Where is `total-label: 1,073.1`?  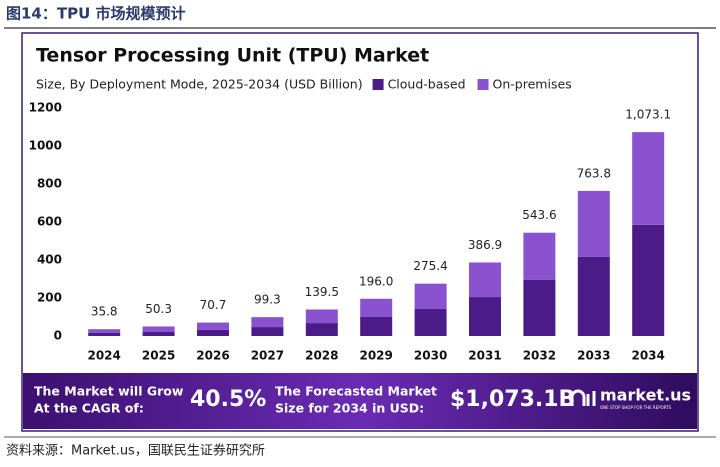
total-label: 1,073.1 is located at coordinates (648, 115).